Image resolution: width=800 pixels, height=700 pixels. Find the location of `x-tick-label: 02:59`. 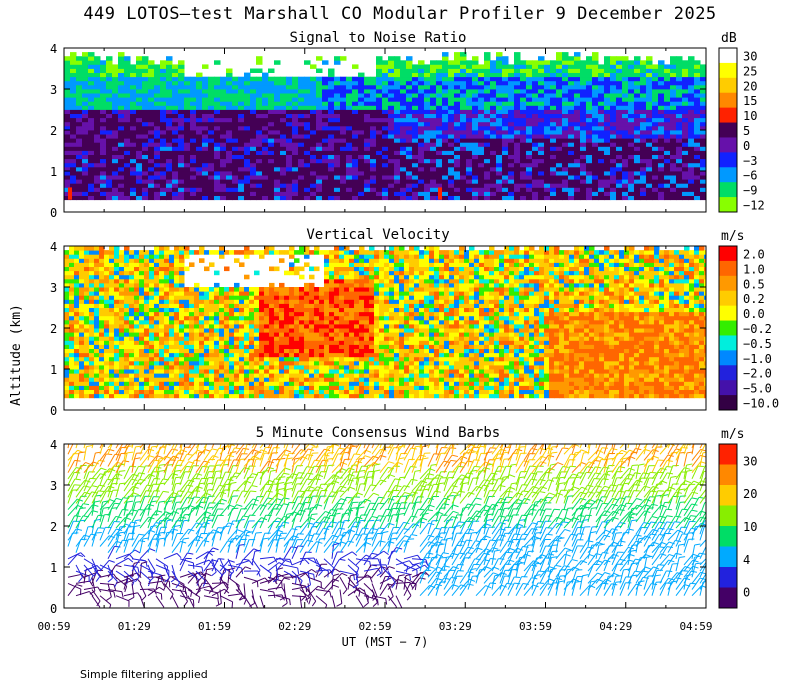

x-tick-label: 02:59 is located at coordinates (374, 626).